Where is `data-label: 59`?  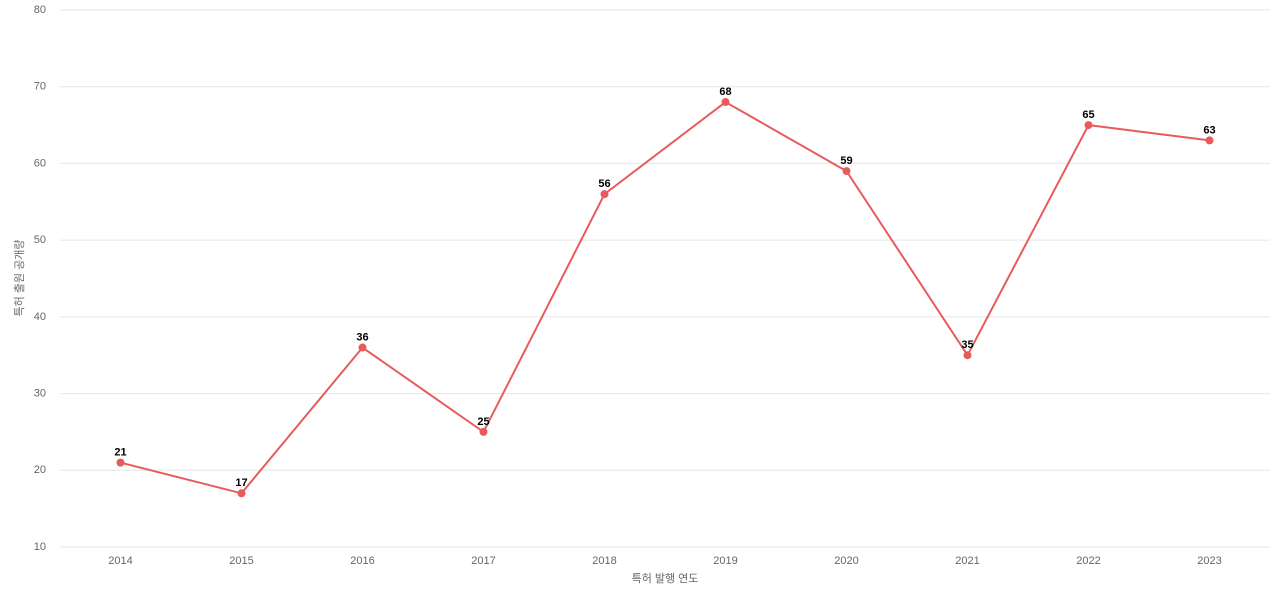
data-label: 59 is located at coordinates (846, 161).